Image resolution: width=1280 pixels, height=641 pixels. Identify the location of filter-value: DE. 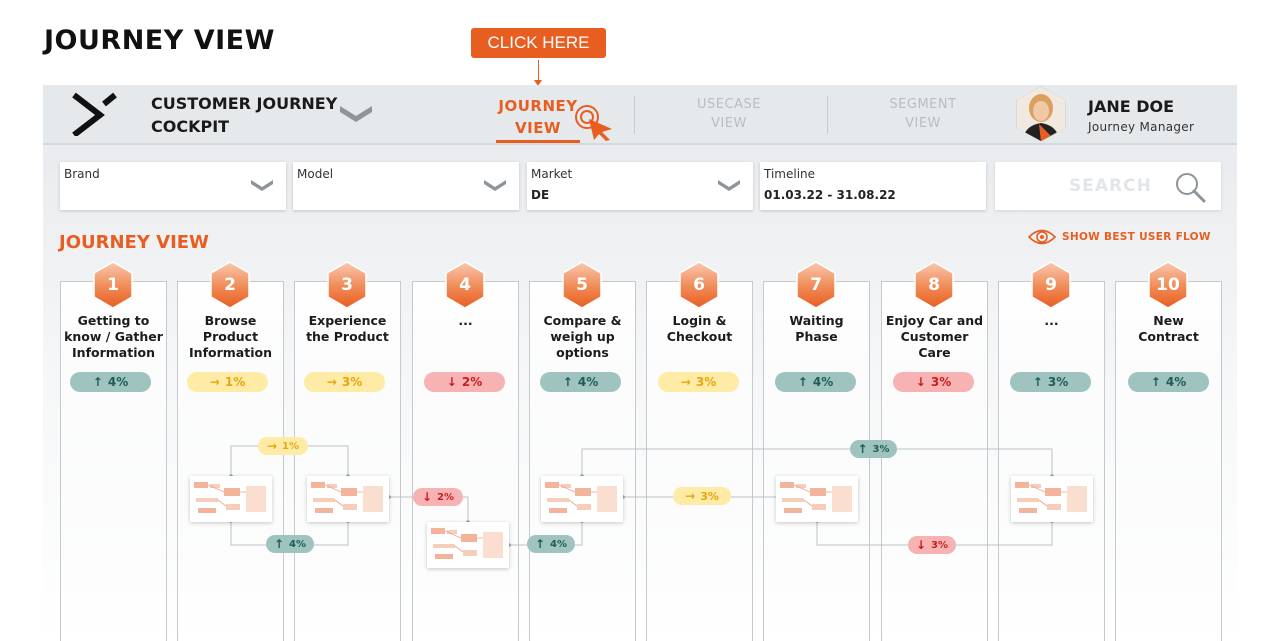
(540, 195).